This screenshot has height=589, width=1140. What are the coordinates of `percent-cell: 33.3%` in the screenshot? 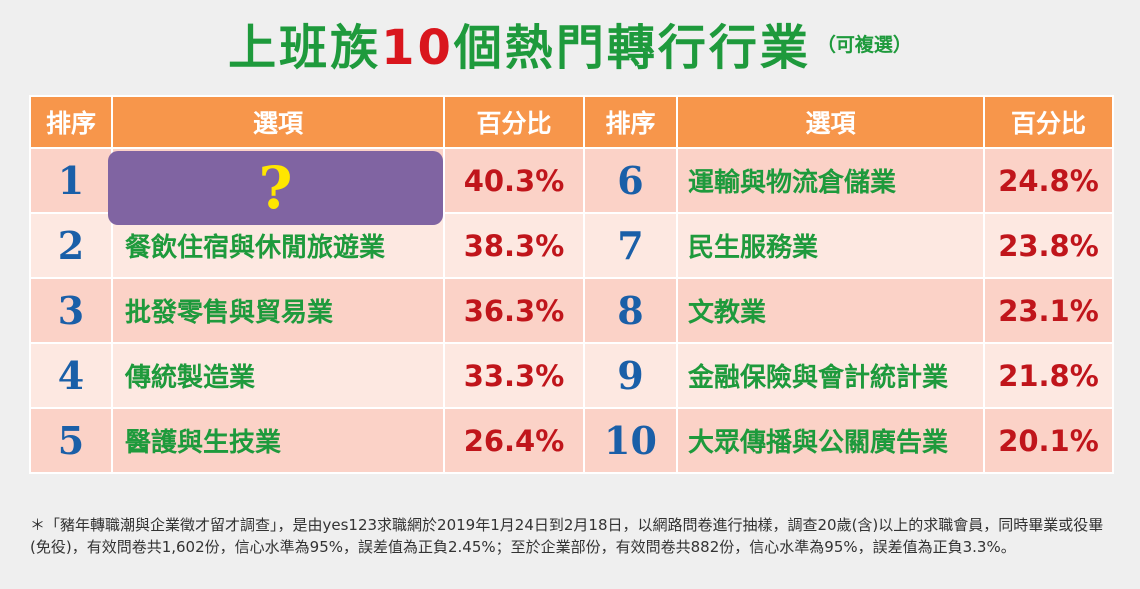 It's located at (514, 375).